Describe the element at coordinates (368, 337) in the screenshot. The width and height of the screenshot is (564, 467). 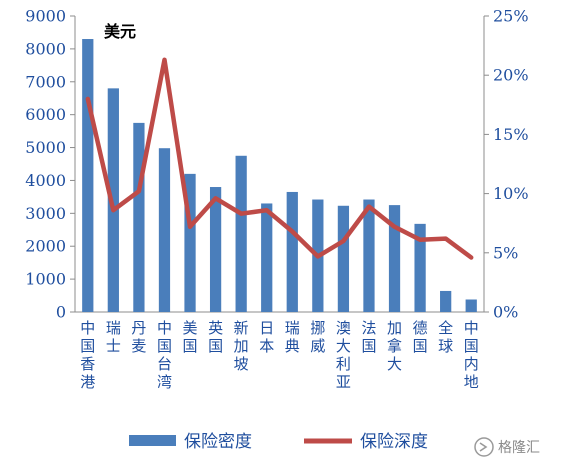
I see `category-label: 法国` at that location.